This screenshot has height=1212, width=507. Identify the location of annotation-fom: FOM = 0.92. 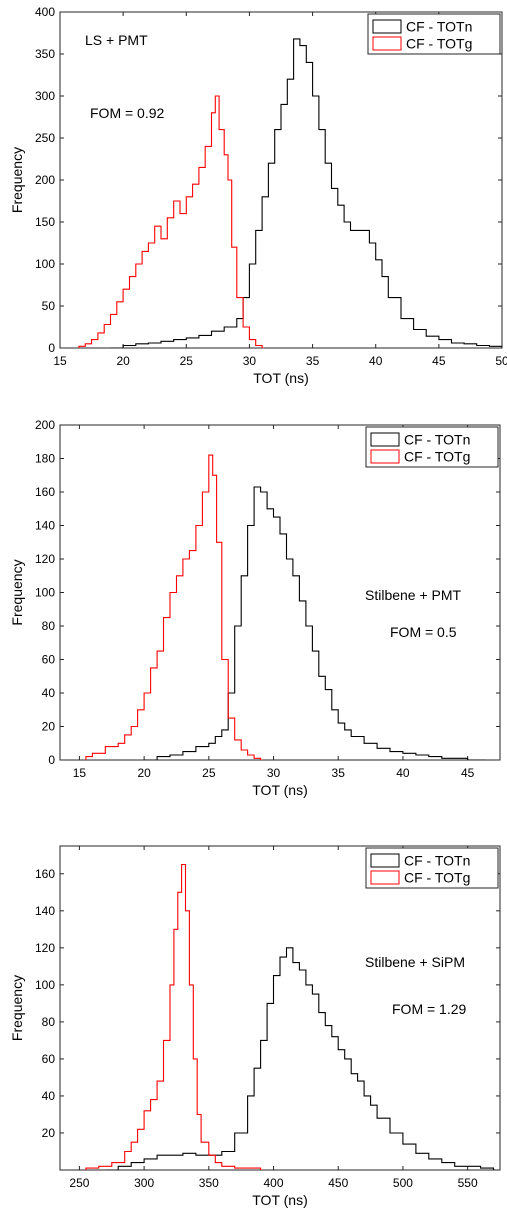
(127, 113).